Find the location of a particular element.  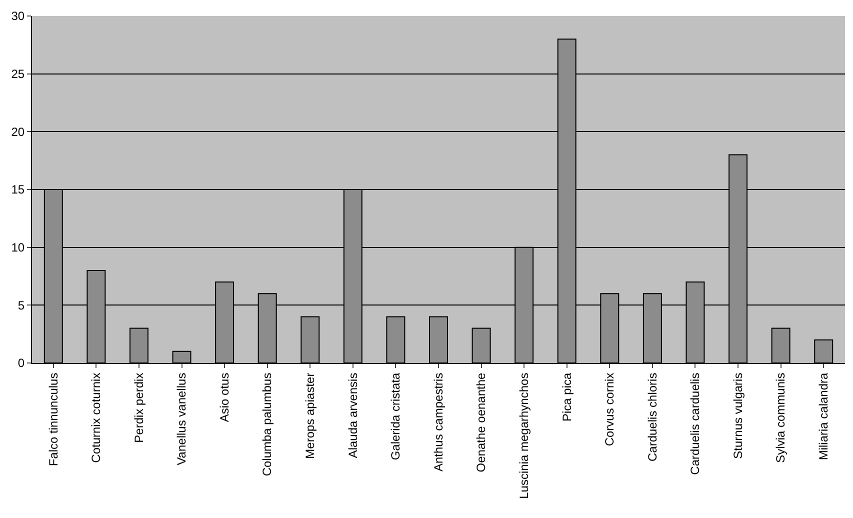

x-tick-label: Vanellus vanellus is located at coordinates (181, 419).